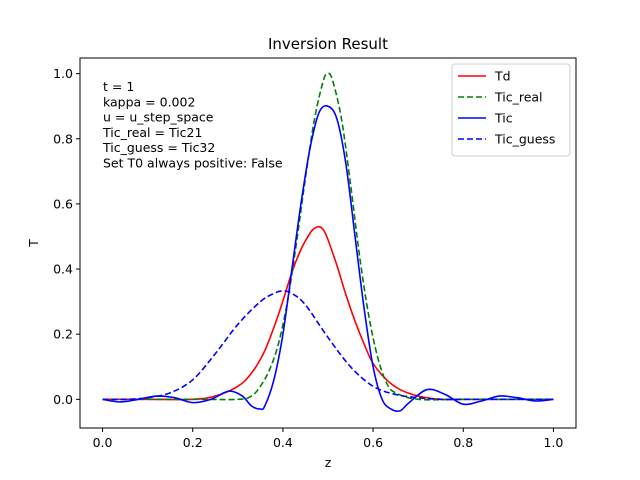 The width and height of the screenshot is (640, 480). I want to click on annotation-line: t = 1, so click(118, 86).